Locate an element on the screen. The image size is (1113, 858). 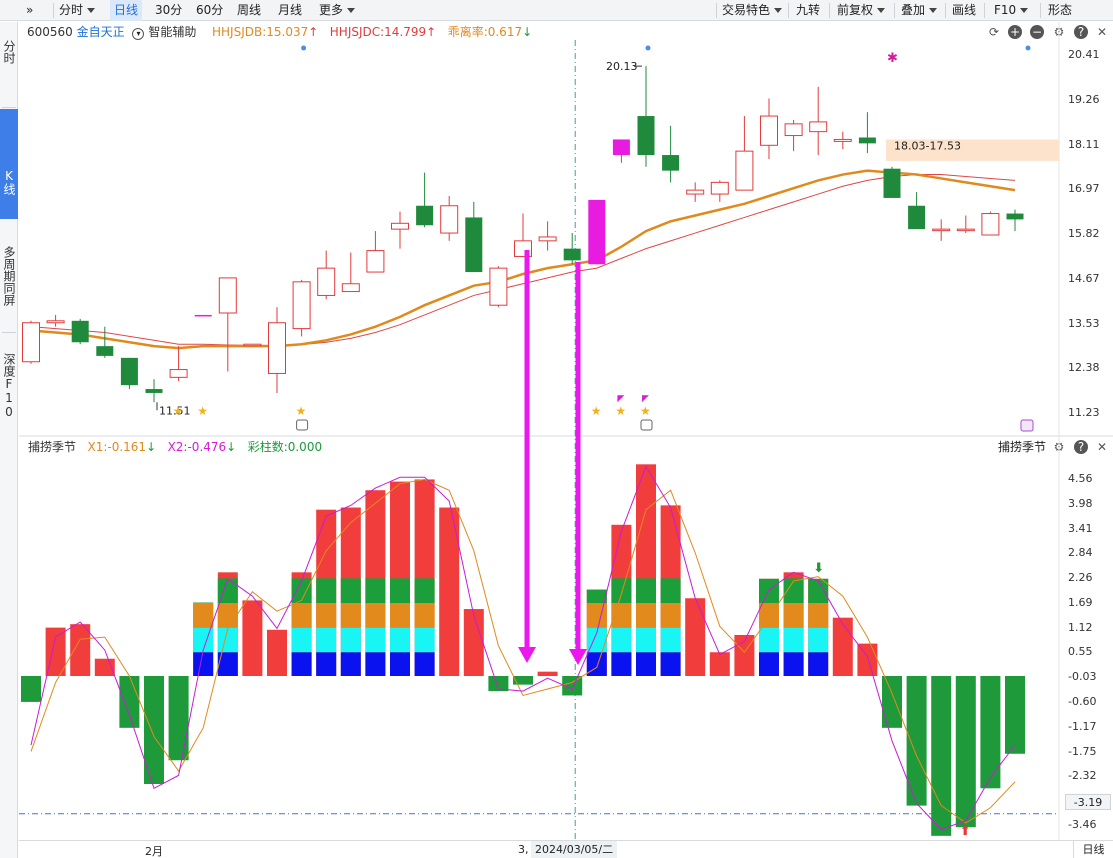
menu-nine-turn: 九转 is located at coordinates (808, 10).